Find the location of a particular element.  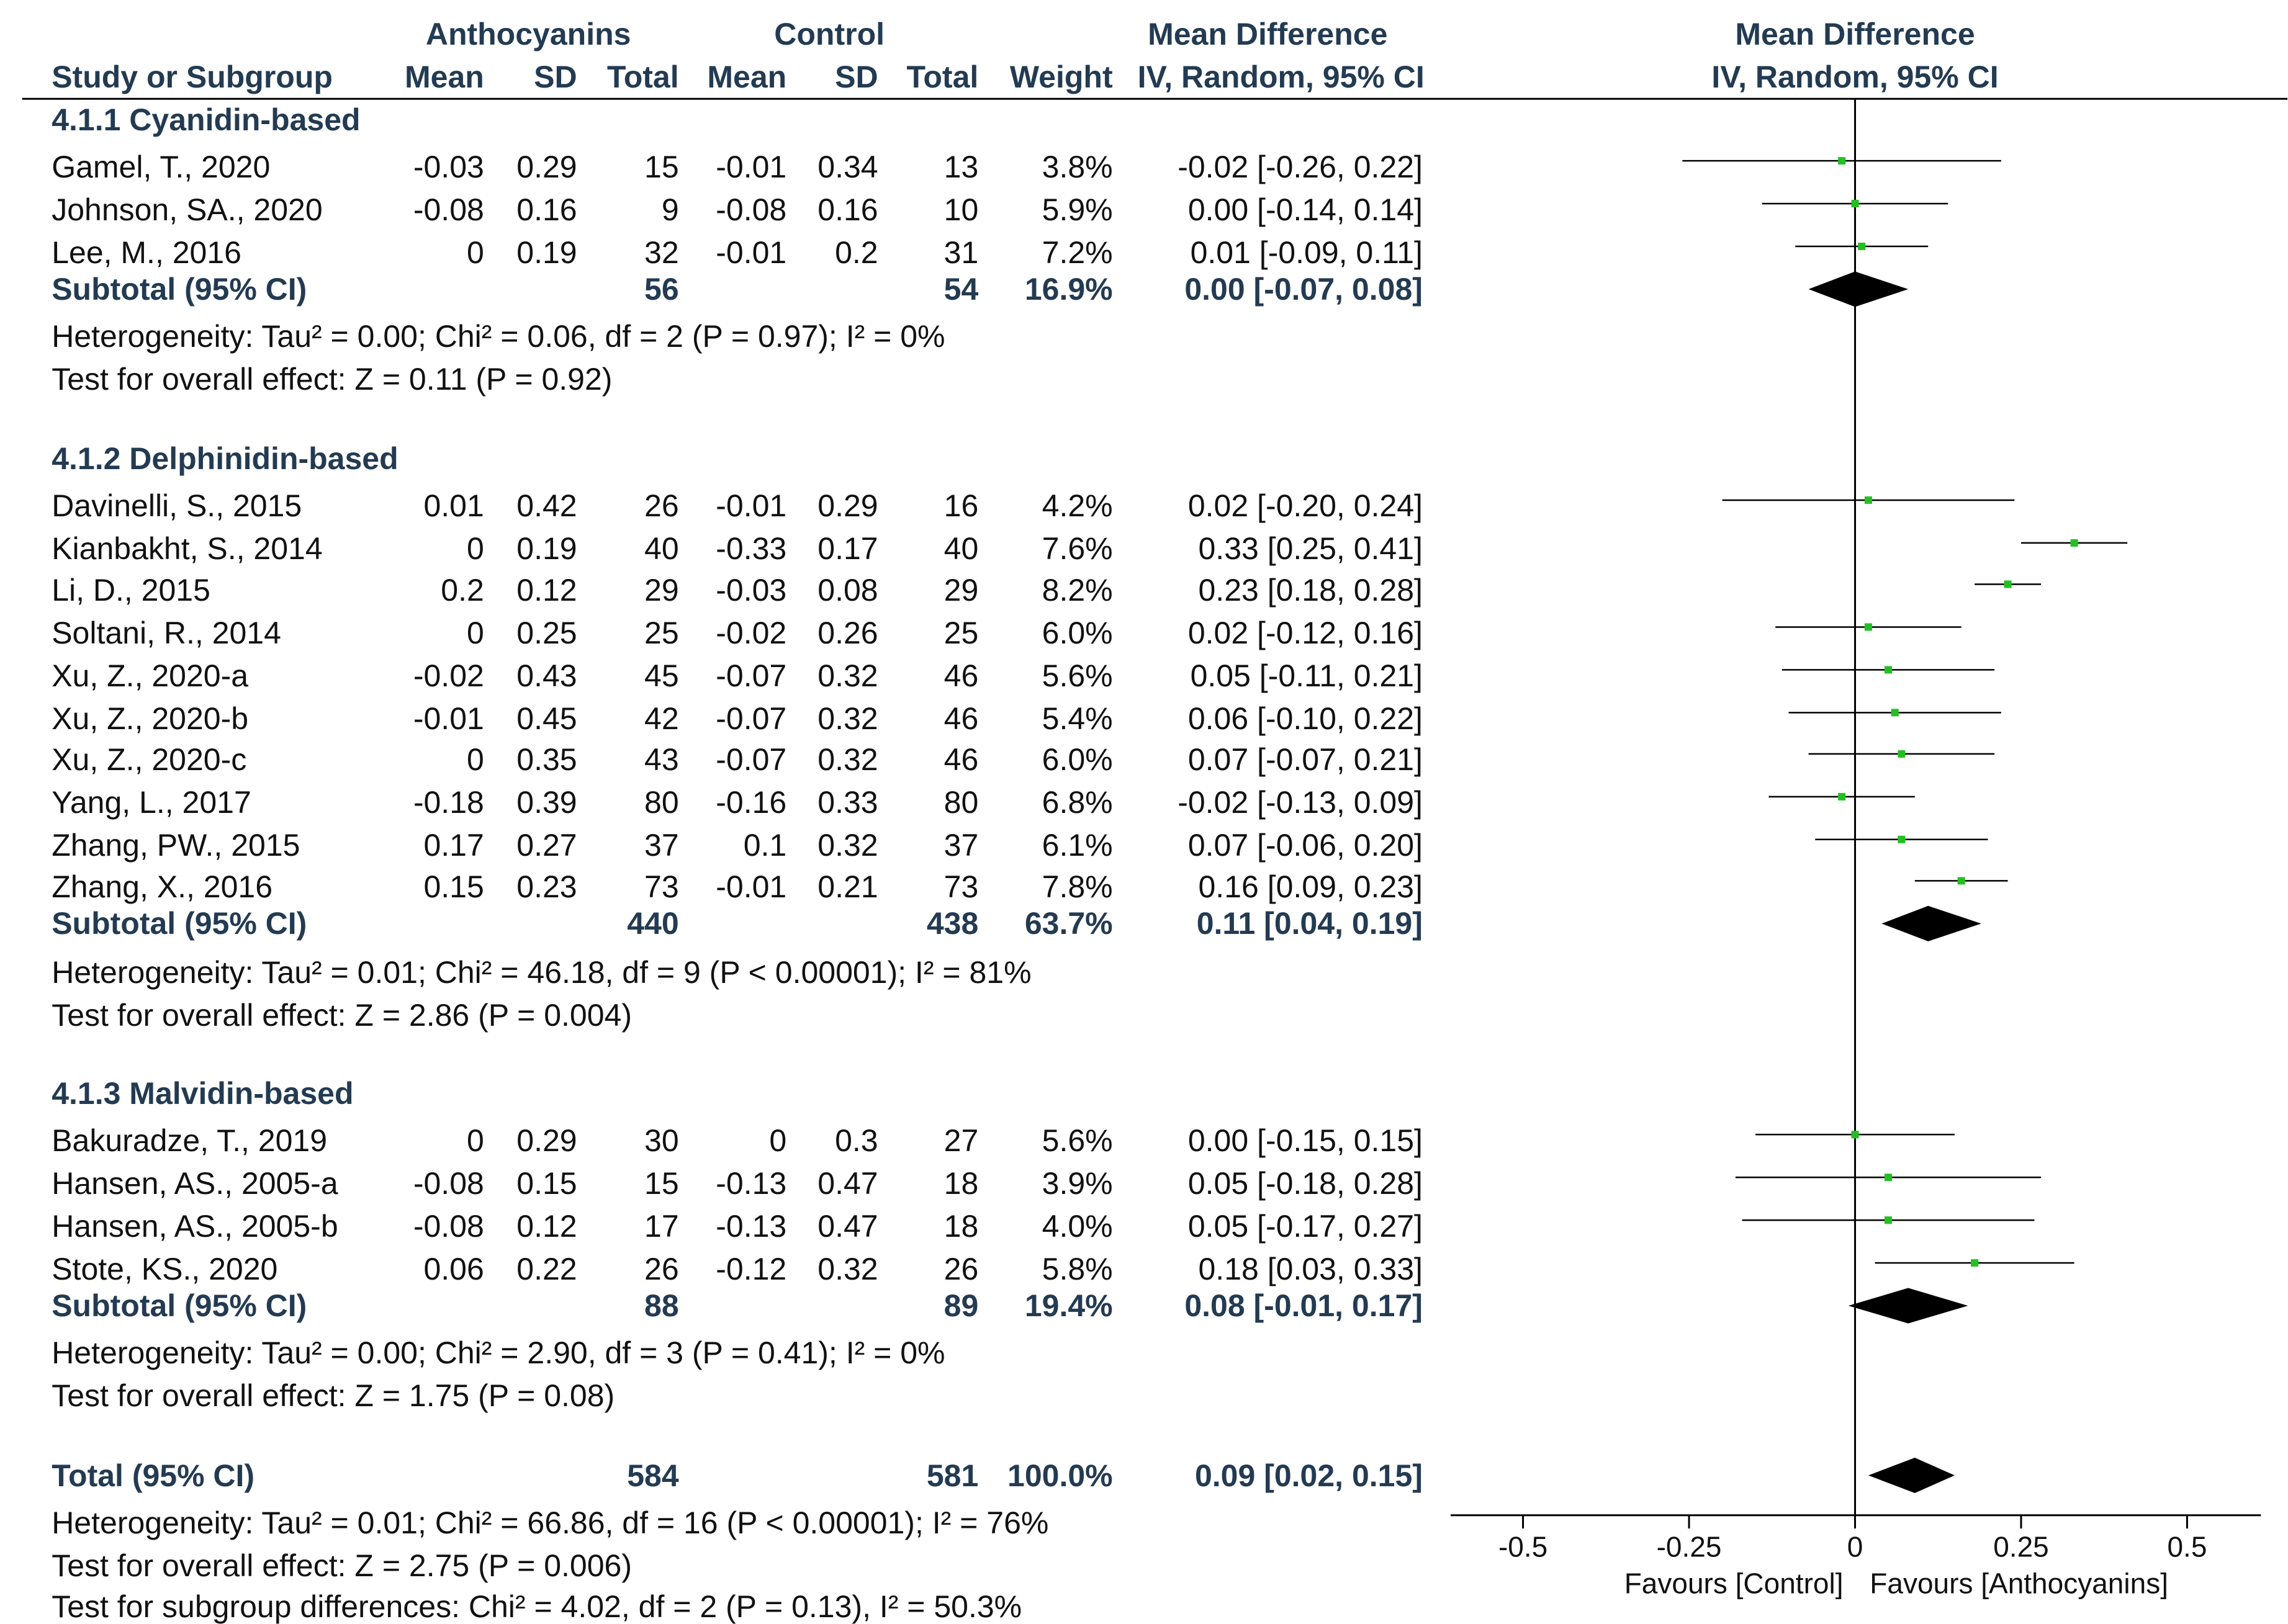

header-mean-difference: Mean Difference is located at coordinates (1268, 34).